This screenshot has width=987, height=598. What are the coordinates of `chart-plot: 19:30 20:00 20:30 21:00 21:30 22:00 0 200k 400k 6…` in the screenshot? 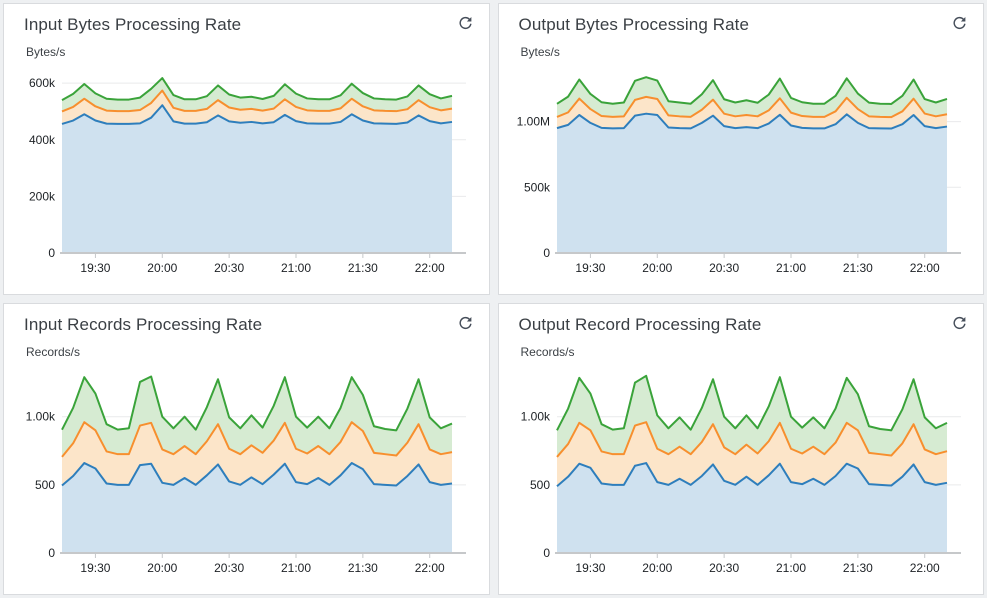 It's located at (247, 175).